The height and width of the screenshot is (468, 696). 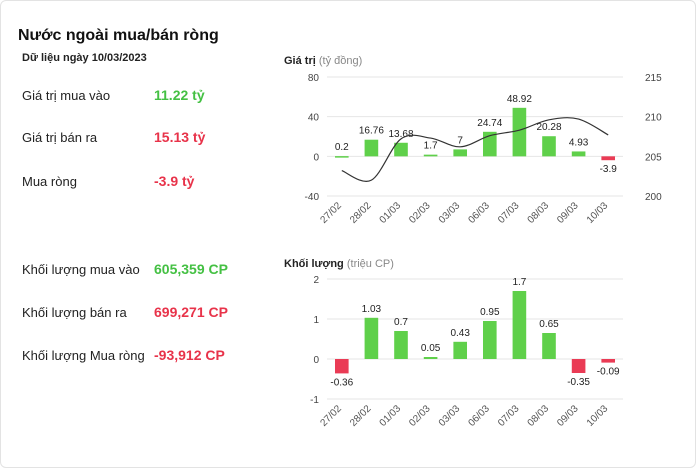 I want to click on value-chart-data-label: 24.74, so click(x=489, y=123).